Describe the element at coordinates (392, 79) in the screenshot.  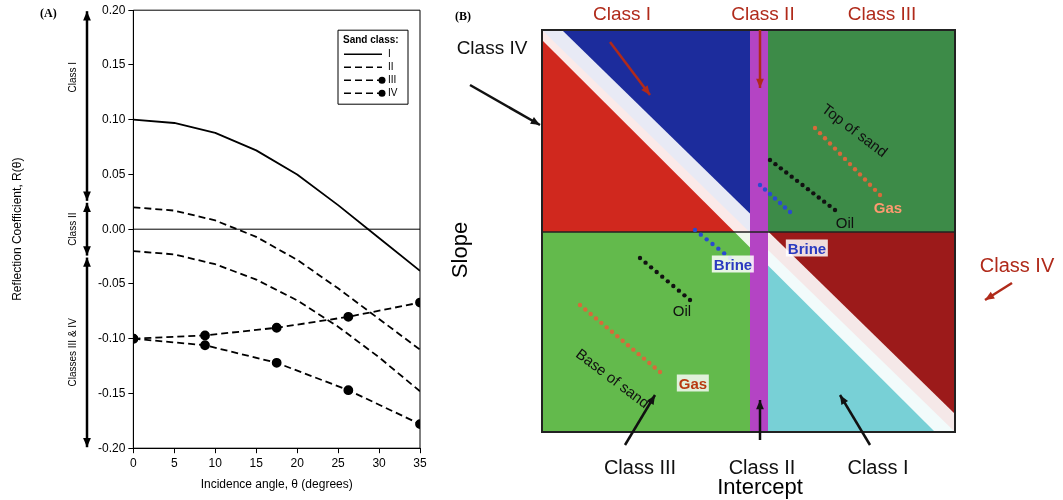
I see `legend-label: III` at that location.